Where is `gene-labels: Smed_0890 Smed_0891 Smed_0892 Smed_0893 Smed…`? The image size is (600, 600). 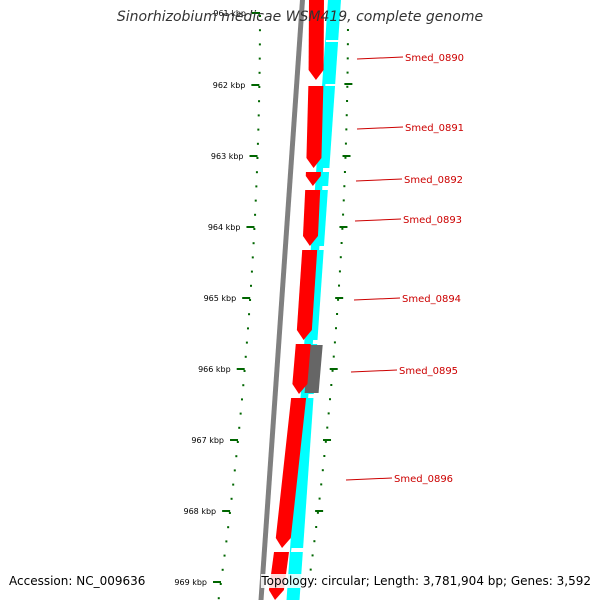
gene-labels: Smed_0890 Smed_0891 Smed_0892 Smed_0893 Smed… is located at coordinates (404, 269).